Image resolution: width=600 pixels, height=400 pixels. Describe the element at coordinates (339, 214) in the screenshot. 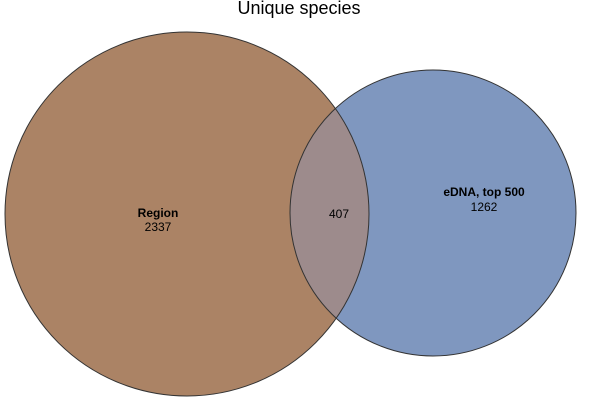

I see `intersection-count: 407` at that location.